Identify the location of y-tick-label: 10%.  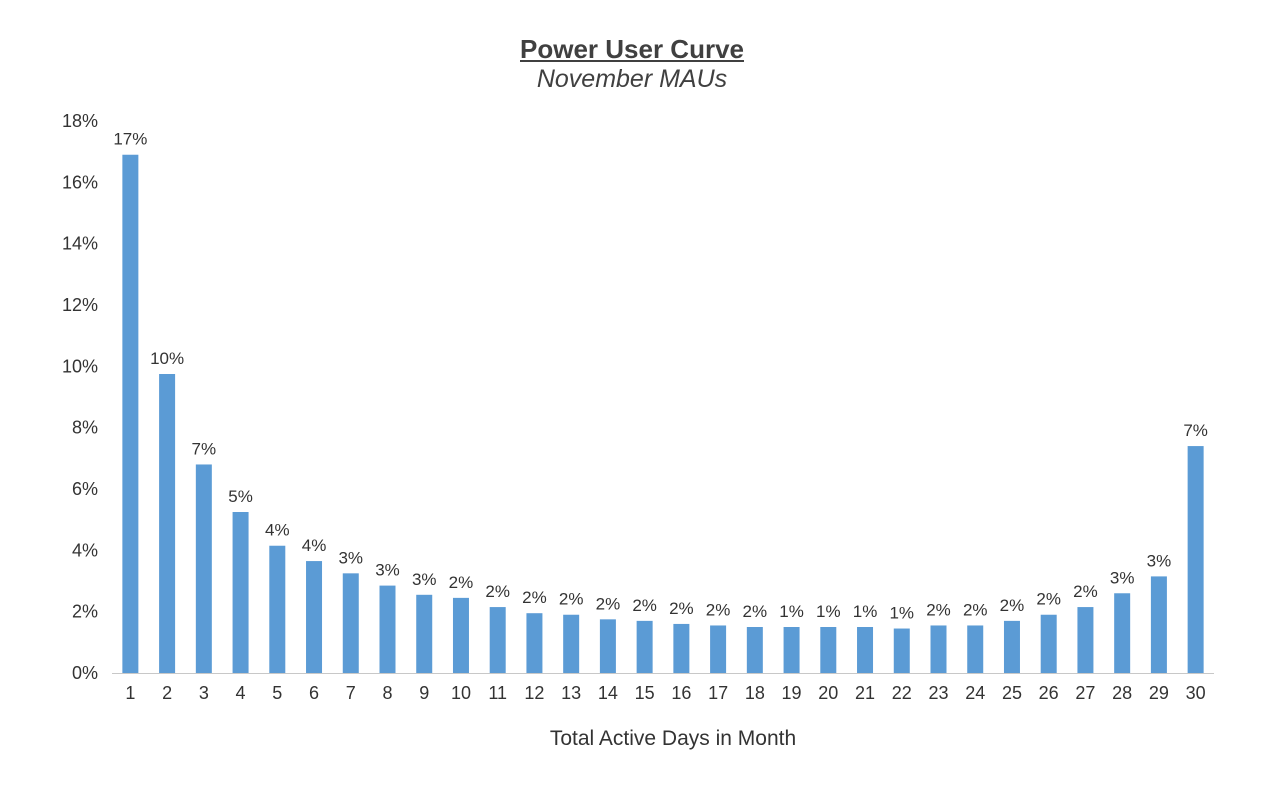
(80, 366).